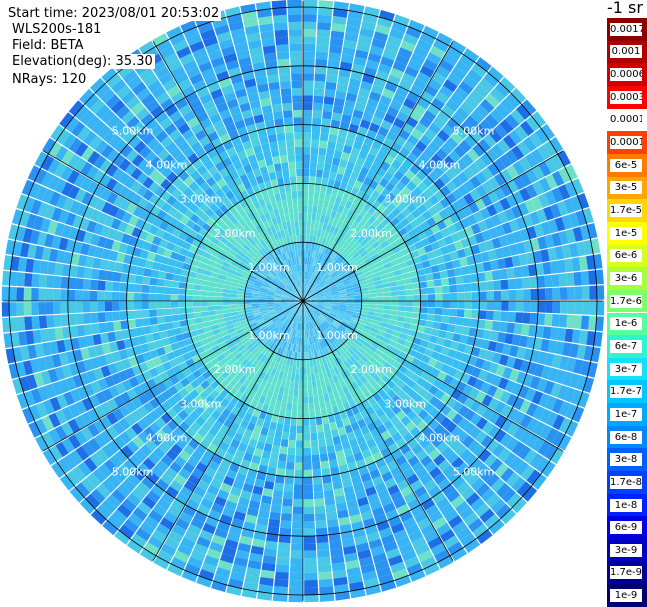  What do you see at coordinates (625, 8) in the screenshot?
I see `colorbar-unit: -1 sr` at bounding box center [625, 8].